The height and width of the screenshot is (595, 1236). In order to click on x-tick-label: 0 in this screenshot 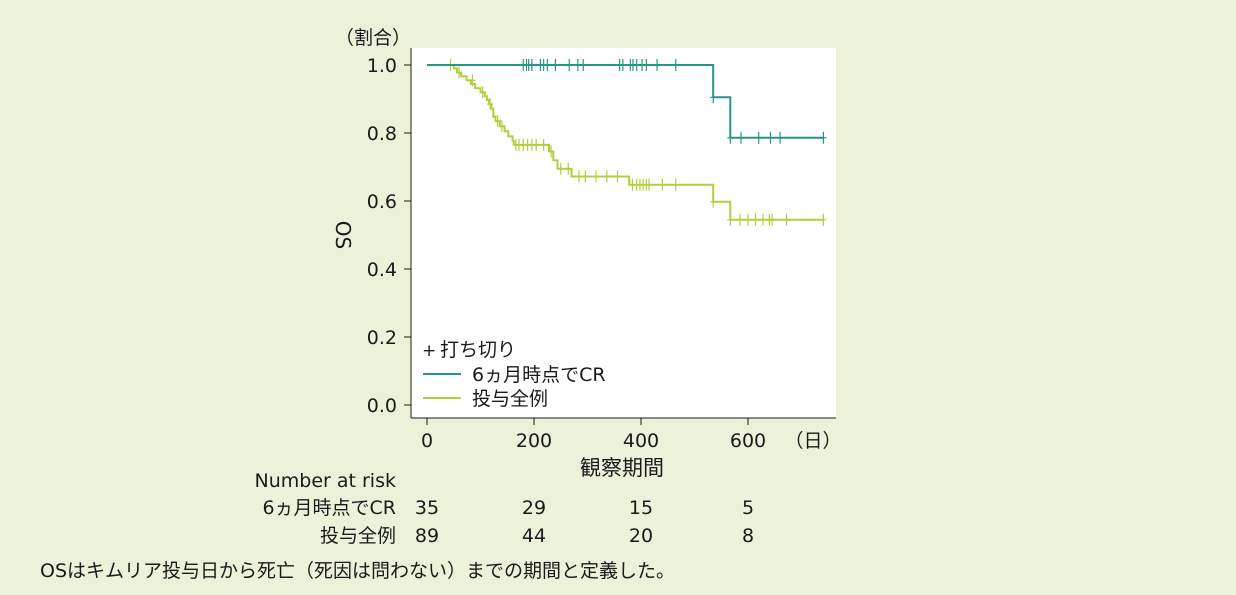, I will do `click(427, 441)`.